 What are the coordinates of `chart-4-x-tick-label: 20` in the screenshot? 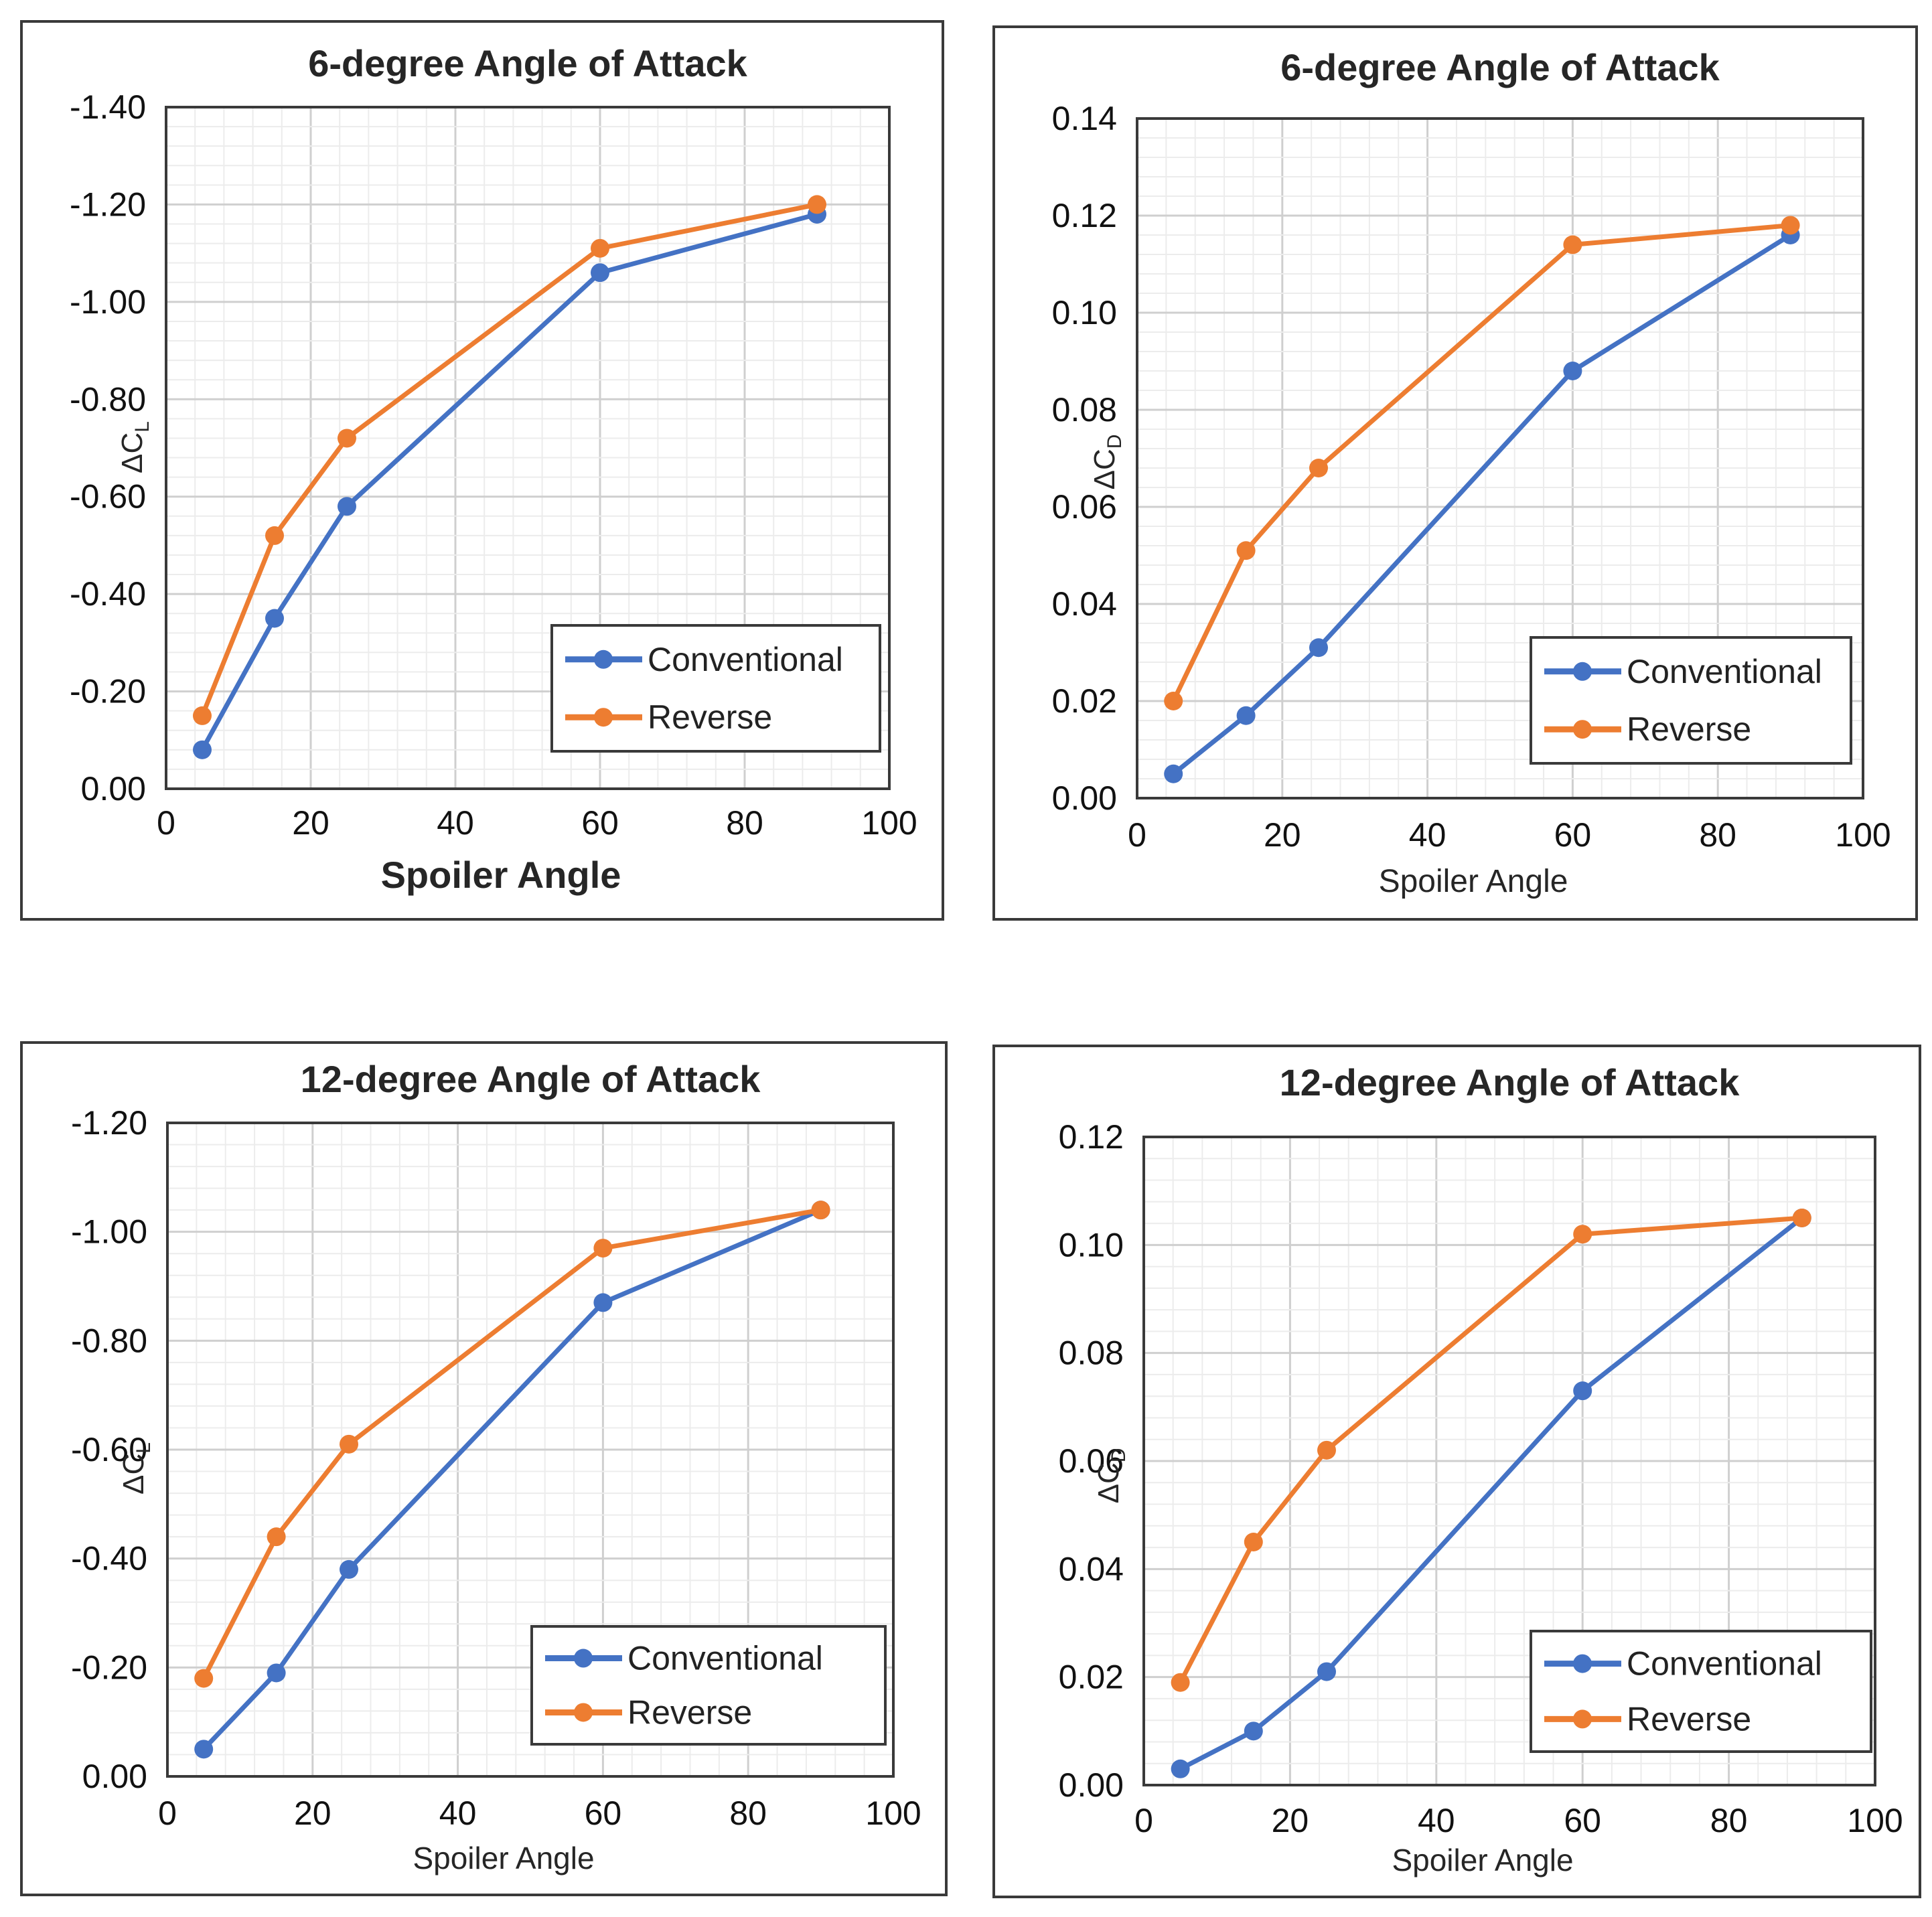 It's located at (1290, 1820).